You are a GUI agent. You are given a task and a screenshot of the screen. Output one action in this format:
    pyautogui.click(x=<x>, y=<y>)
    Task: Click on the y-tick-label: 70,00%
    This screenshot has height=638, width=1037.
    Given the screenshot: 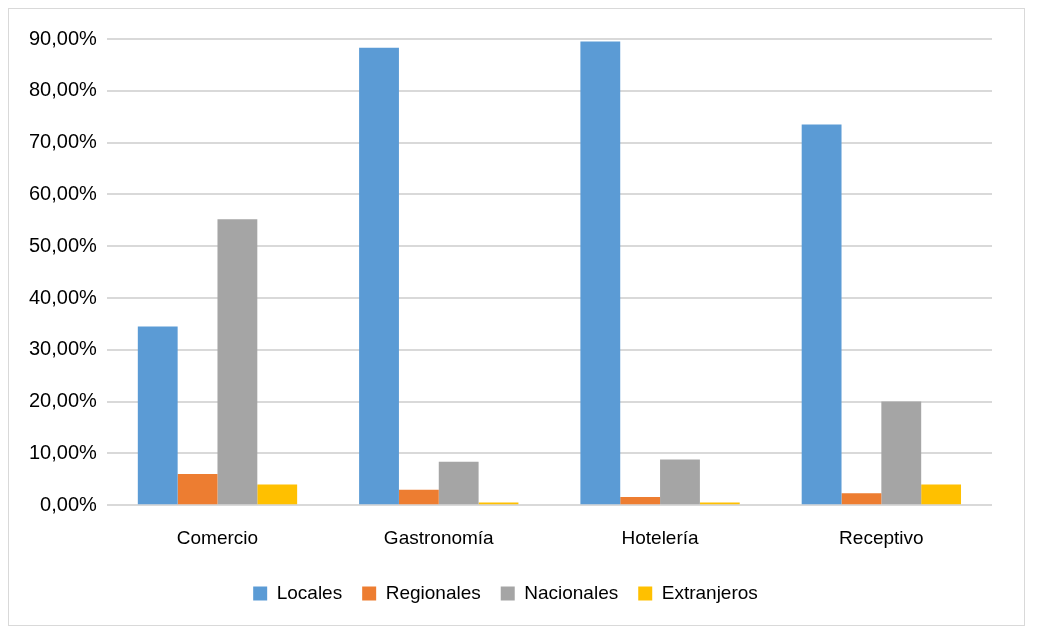 What is the action you would take?
    pyautogui.click(x=63, y=141)
    